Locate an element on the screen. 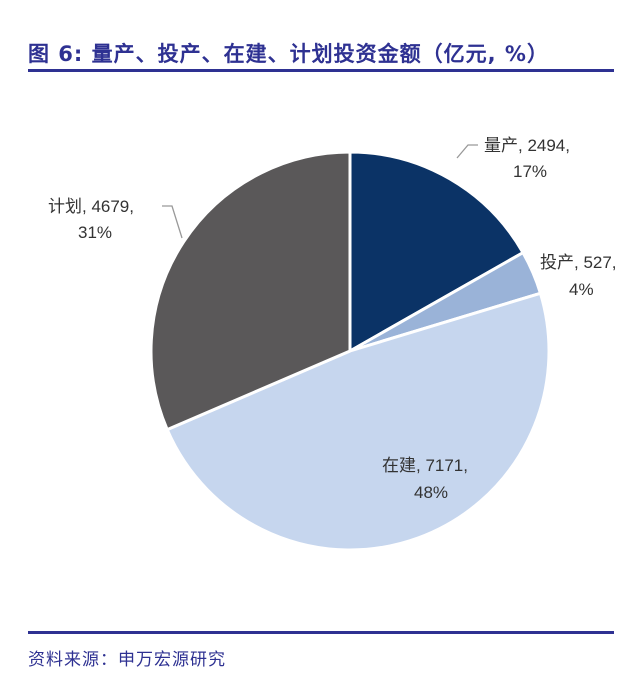  label-jihua-pct: 31% is located at coordinates (95, 232).